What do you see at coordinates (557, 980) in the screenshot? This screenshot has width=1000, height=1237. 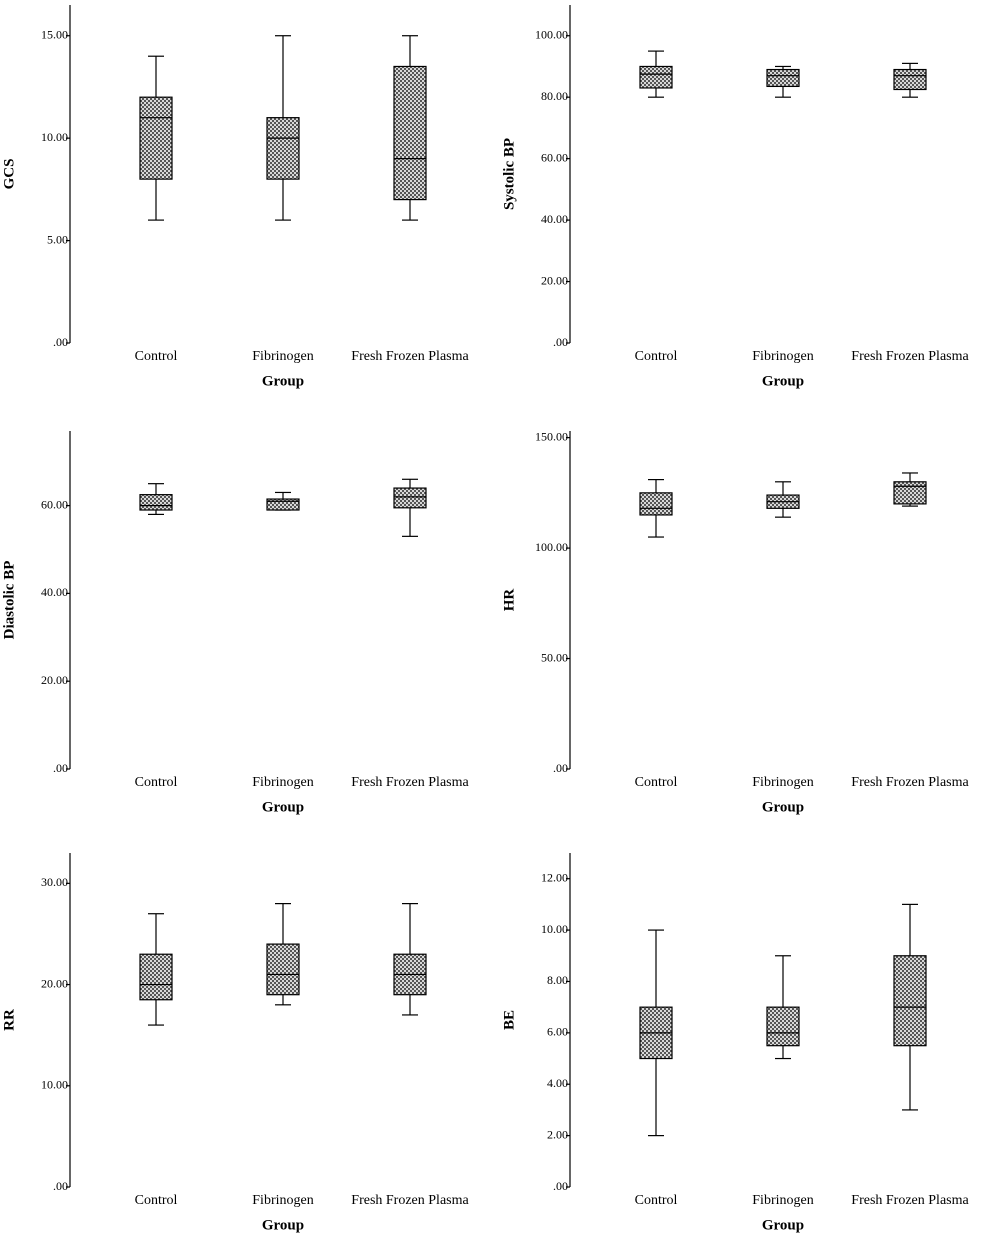 I see `y-tick-label: 8.00` at bounding box center [557, 980].